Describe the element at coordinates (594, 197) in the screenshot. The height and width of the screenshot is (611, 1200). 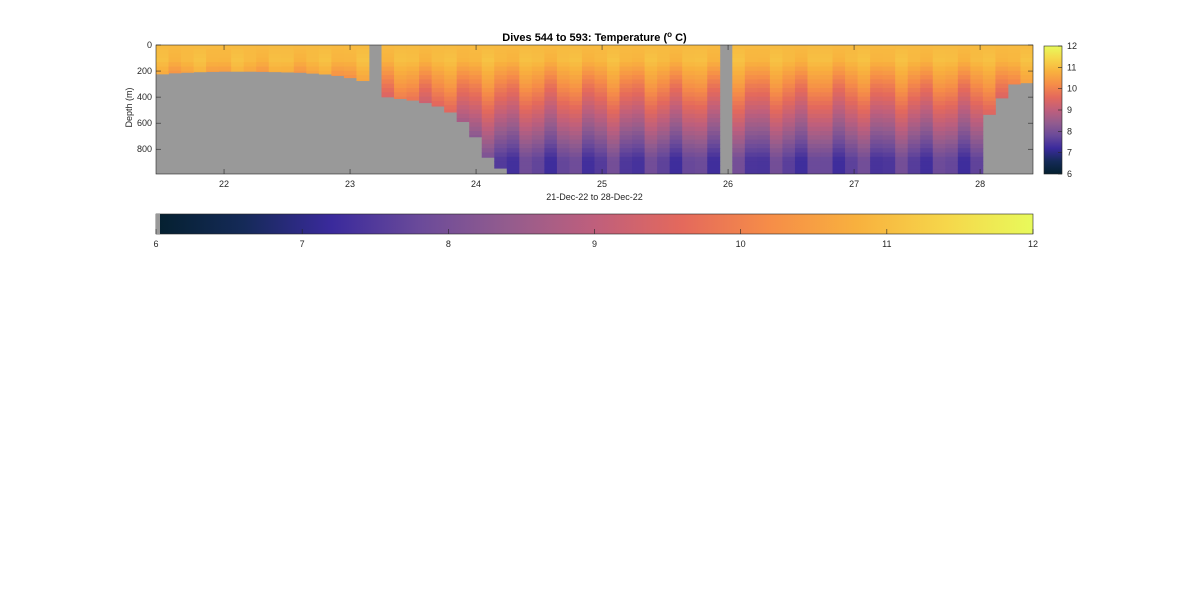
I see `x-axis-label: 21-Dec-22 to 28-Dec-22` at that location.